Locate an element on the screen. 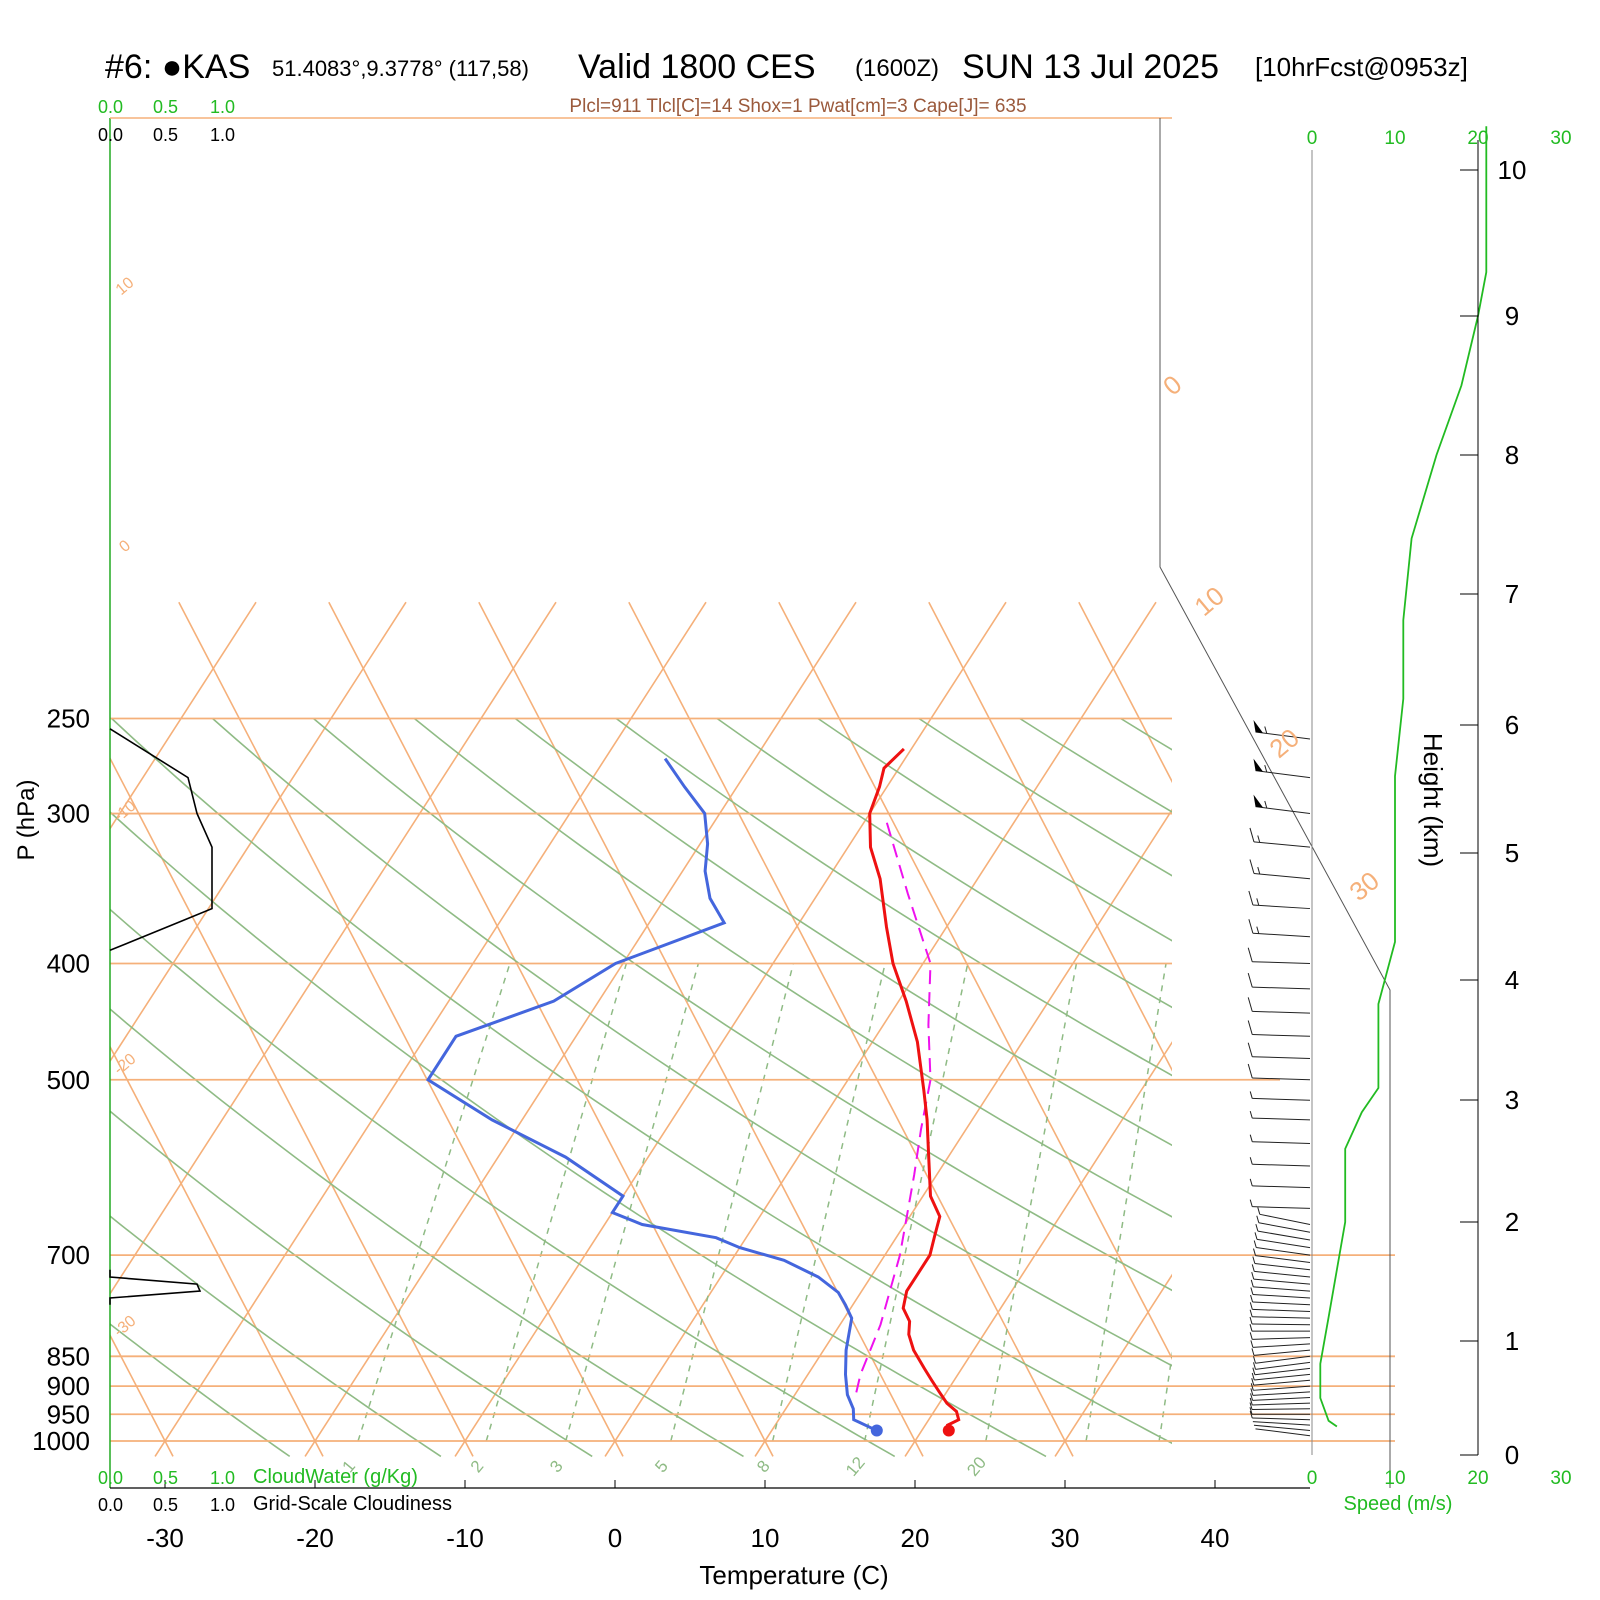 This screenshot has width=1600, height=1600. surface-dewpoint-dot is located at coordinates (876, 1430).